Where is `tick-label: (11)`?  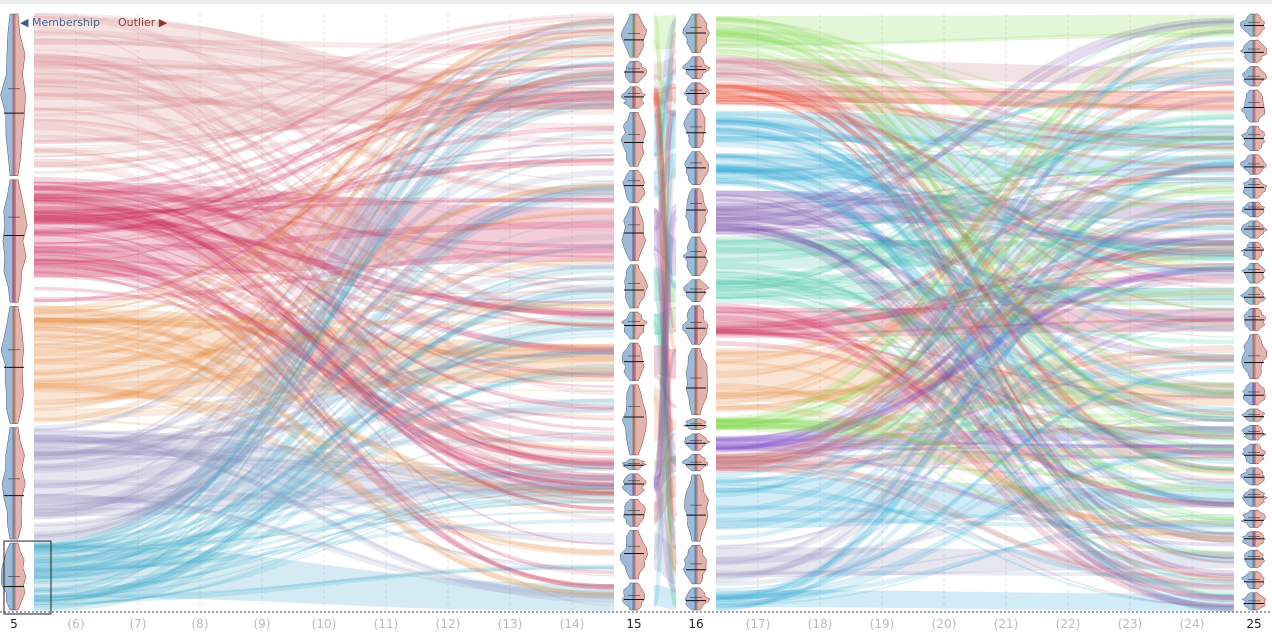 tick-label: (11) is located at coordinates (386, 624).